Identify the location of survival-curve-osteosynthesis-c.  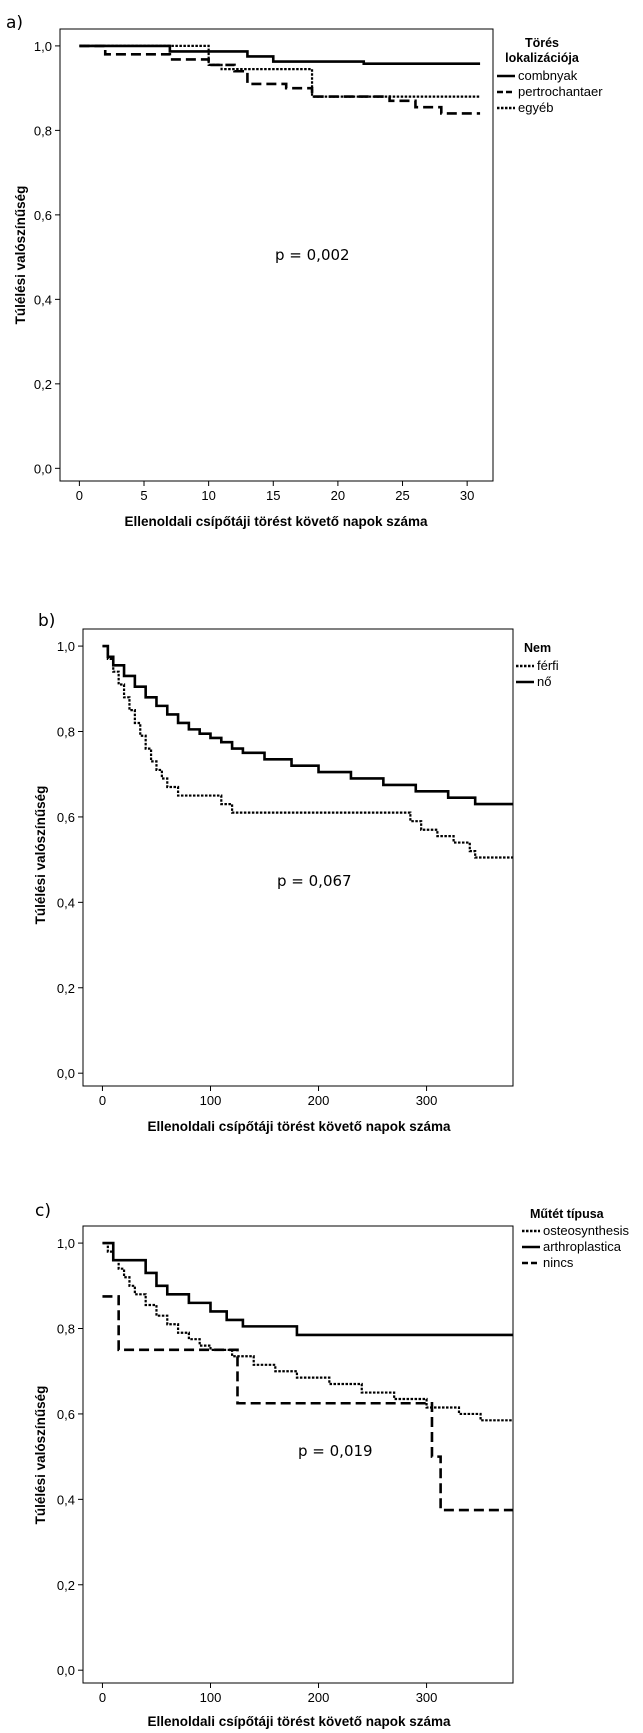
(307, 1331).